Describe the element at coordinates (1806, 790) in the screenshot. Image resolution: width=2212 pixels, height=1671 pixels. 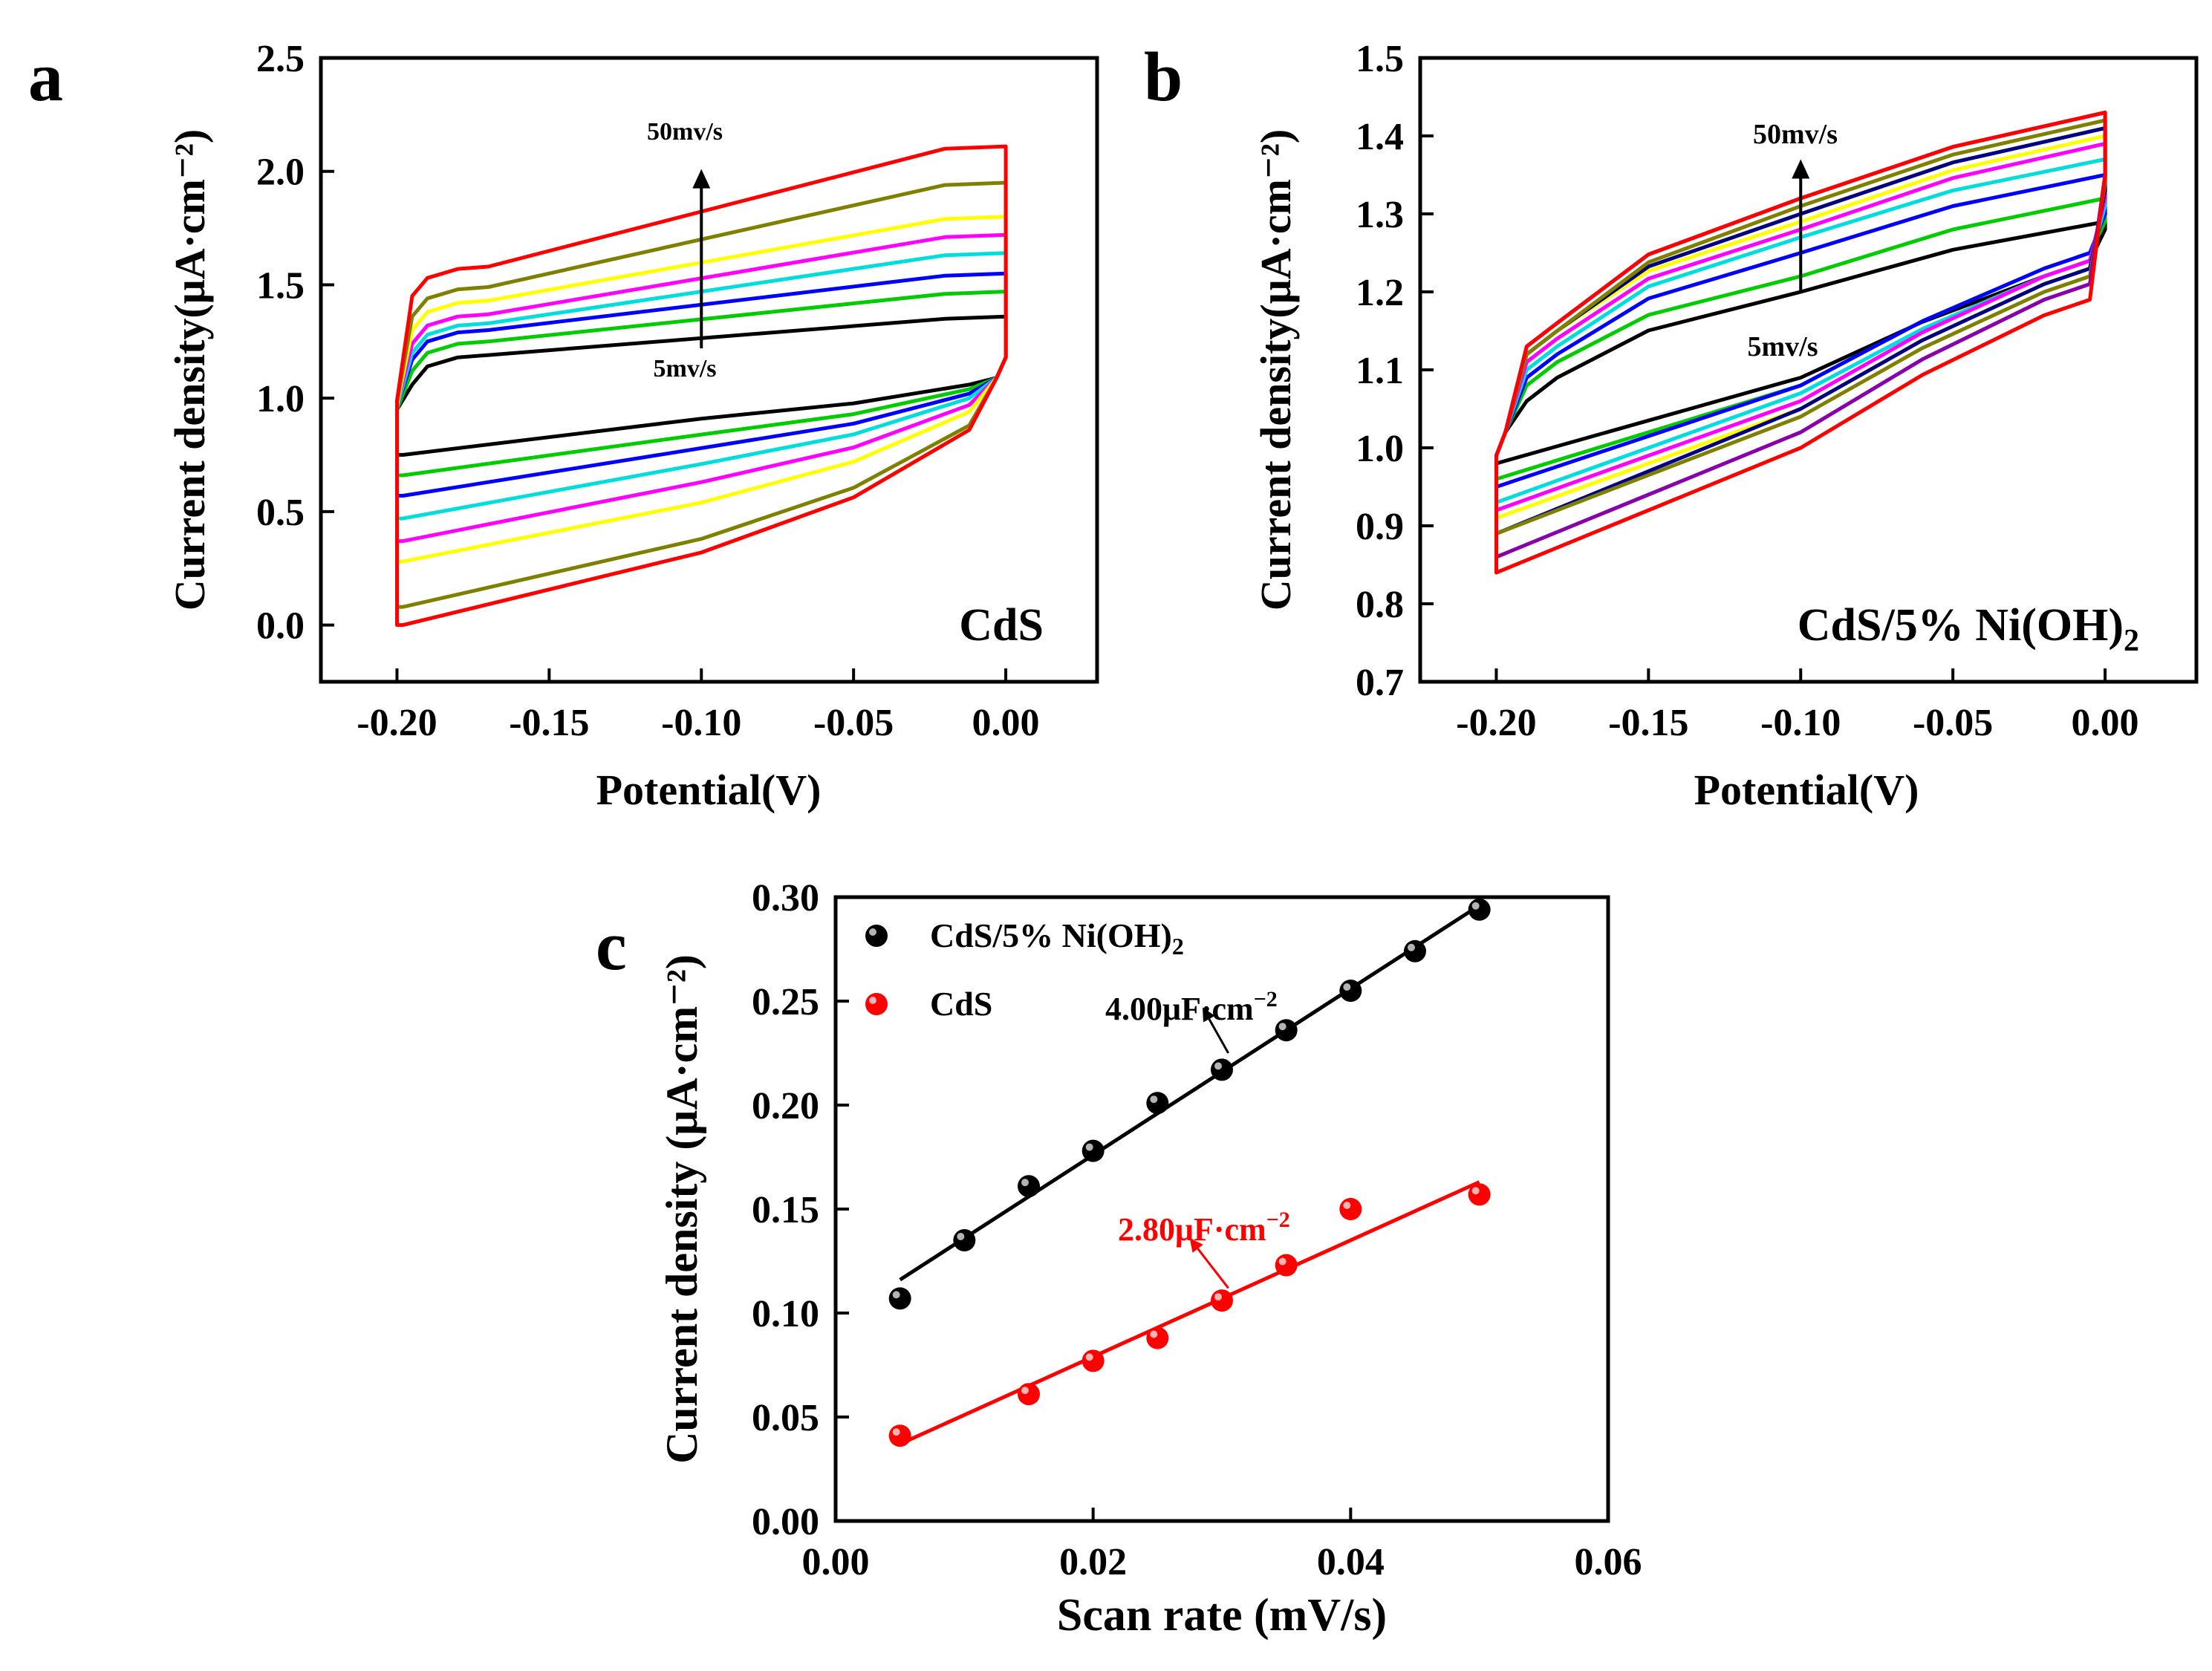
I see `x-axis-label-b: Potential(V)` at that location.